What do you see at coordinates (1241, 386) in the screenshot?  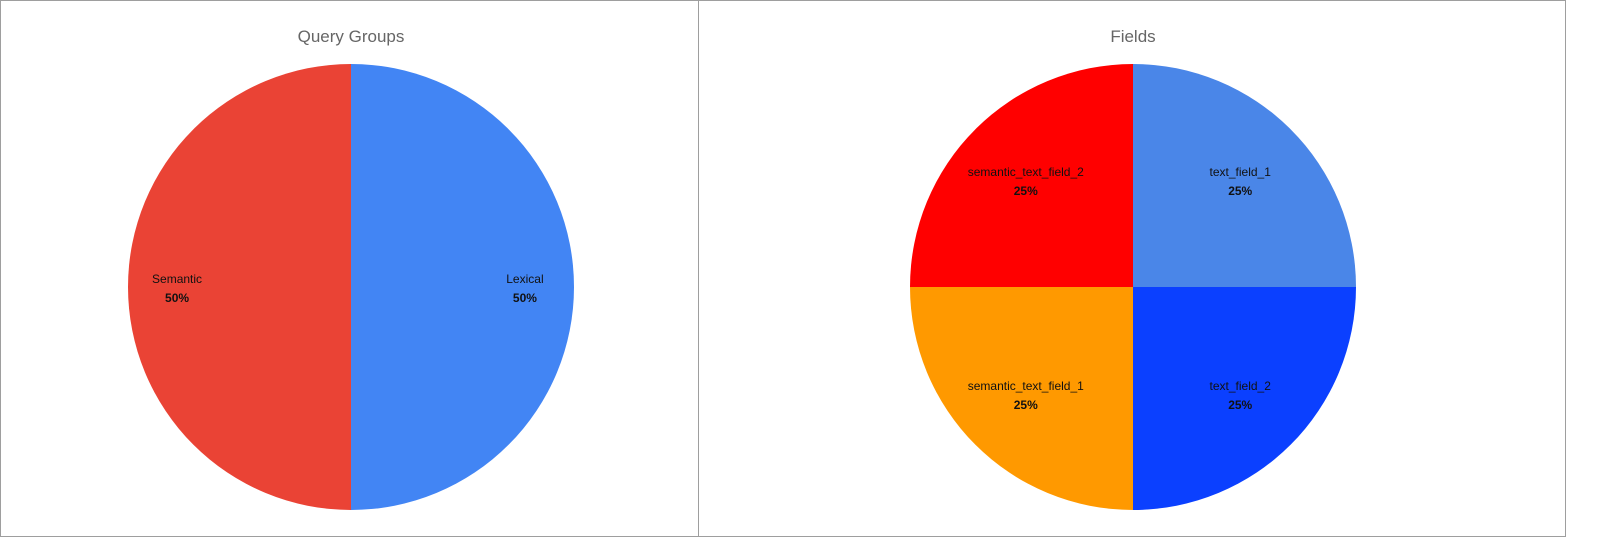 I see `slice-label: text_field_2` at bounding box center [1241, 386].